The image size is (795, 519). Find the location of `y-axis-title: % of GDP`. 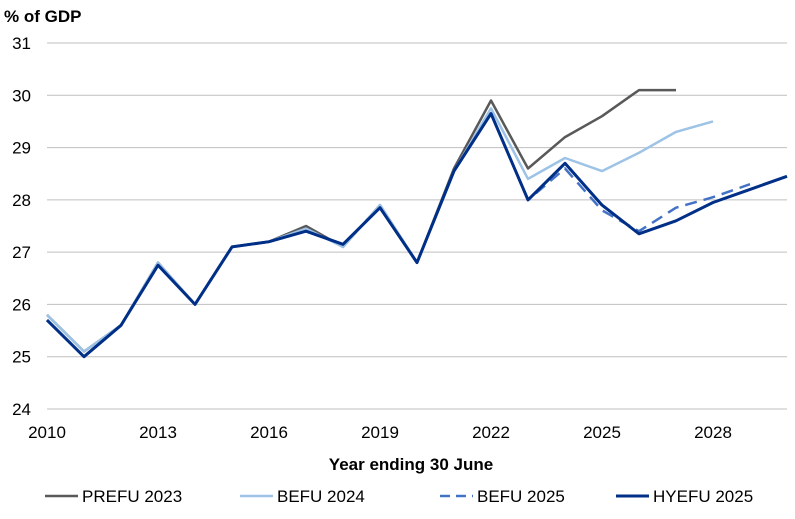

y-axis-title: % of GDP is located at coordinates (42, 16).